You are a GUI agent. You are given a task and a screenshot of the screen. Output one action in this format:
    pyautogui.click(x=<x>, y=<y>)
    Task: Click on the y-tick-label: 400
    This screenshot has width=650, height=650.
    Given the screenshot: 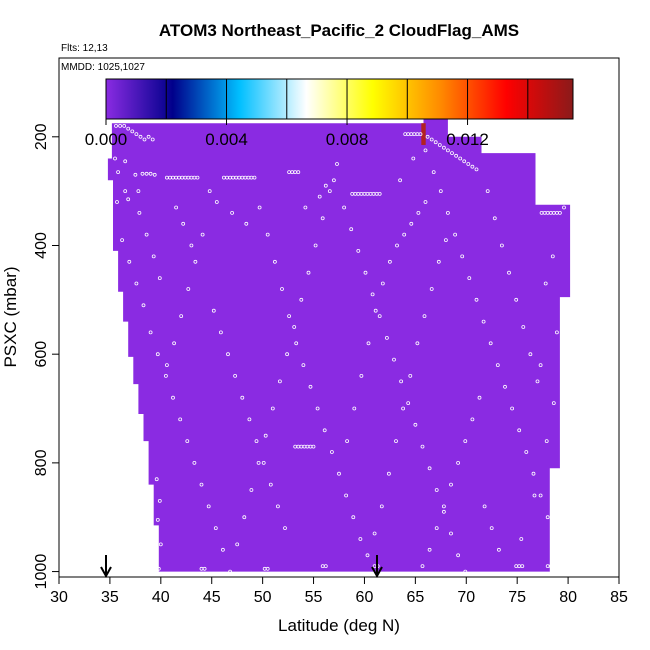 What is the action you would take?
    pyautogui.click(x=41, y=245)
    